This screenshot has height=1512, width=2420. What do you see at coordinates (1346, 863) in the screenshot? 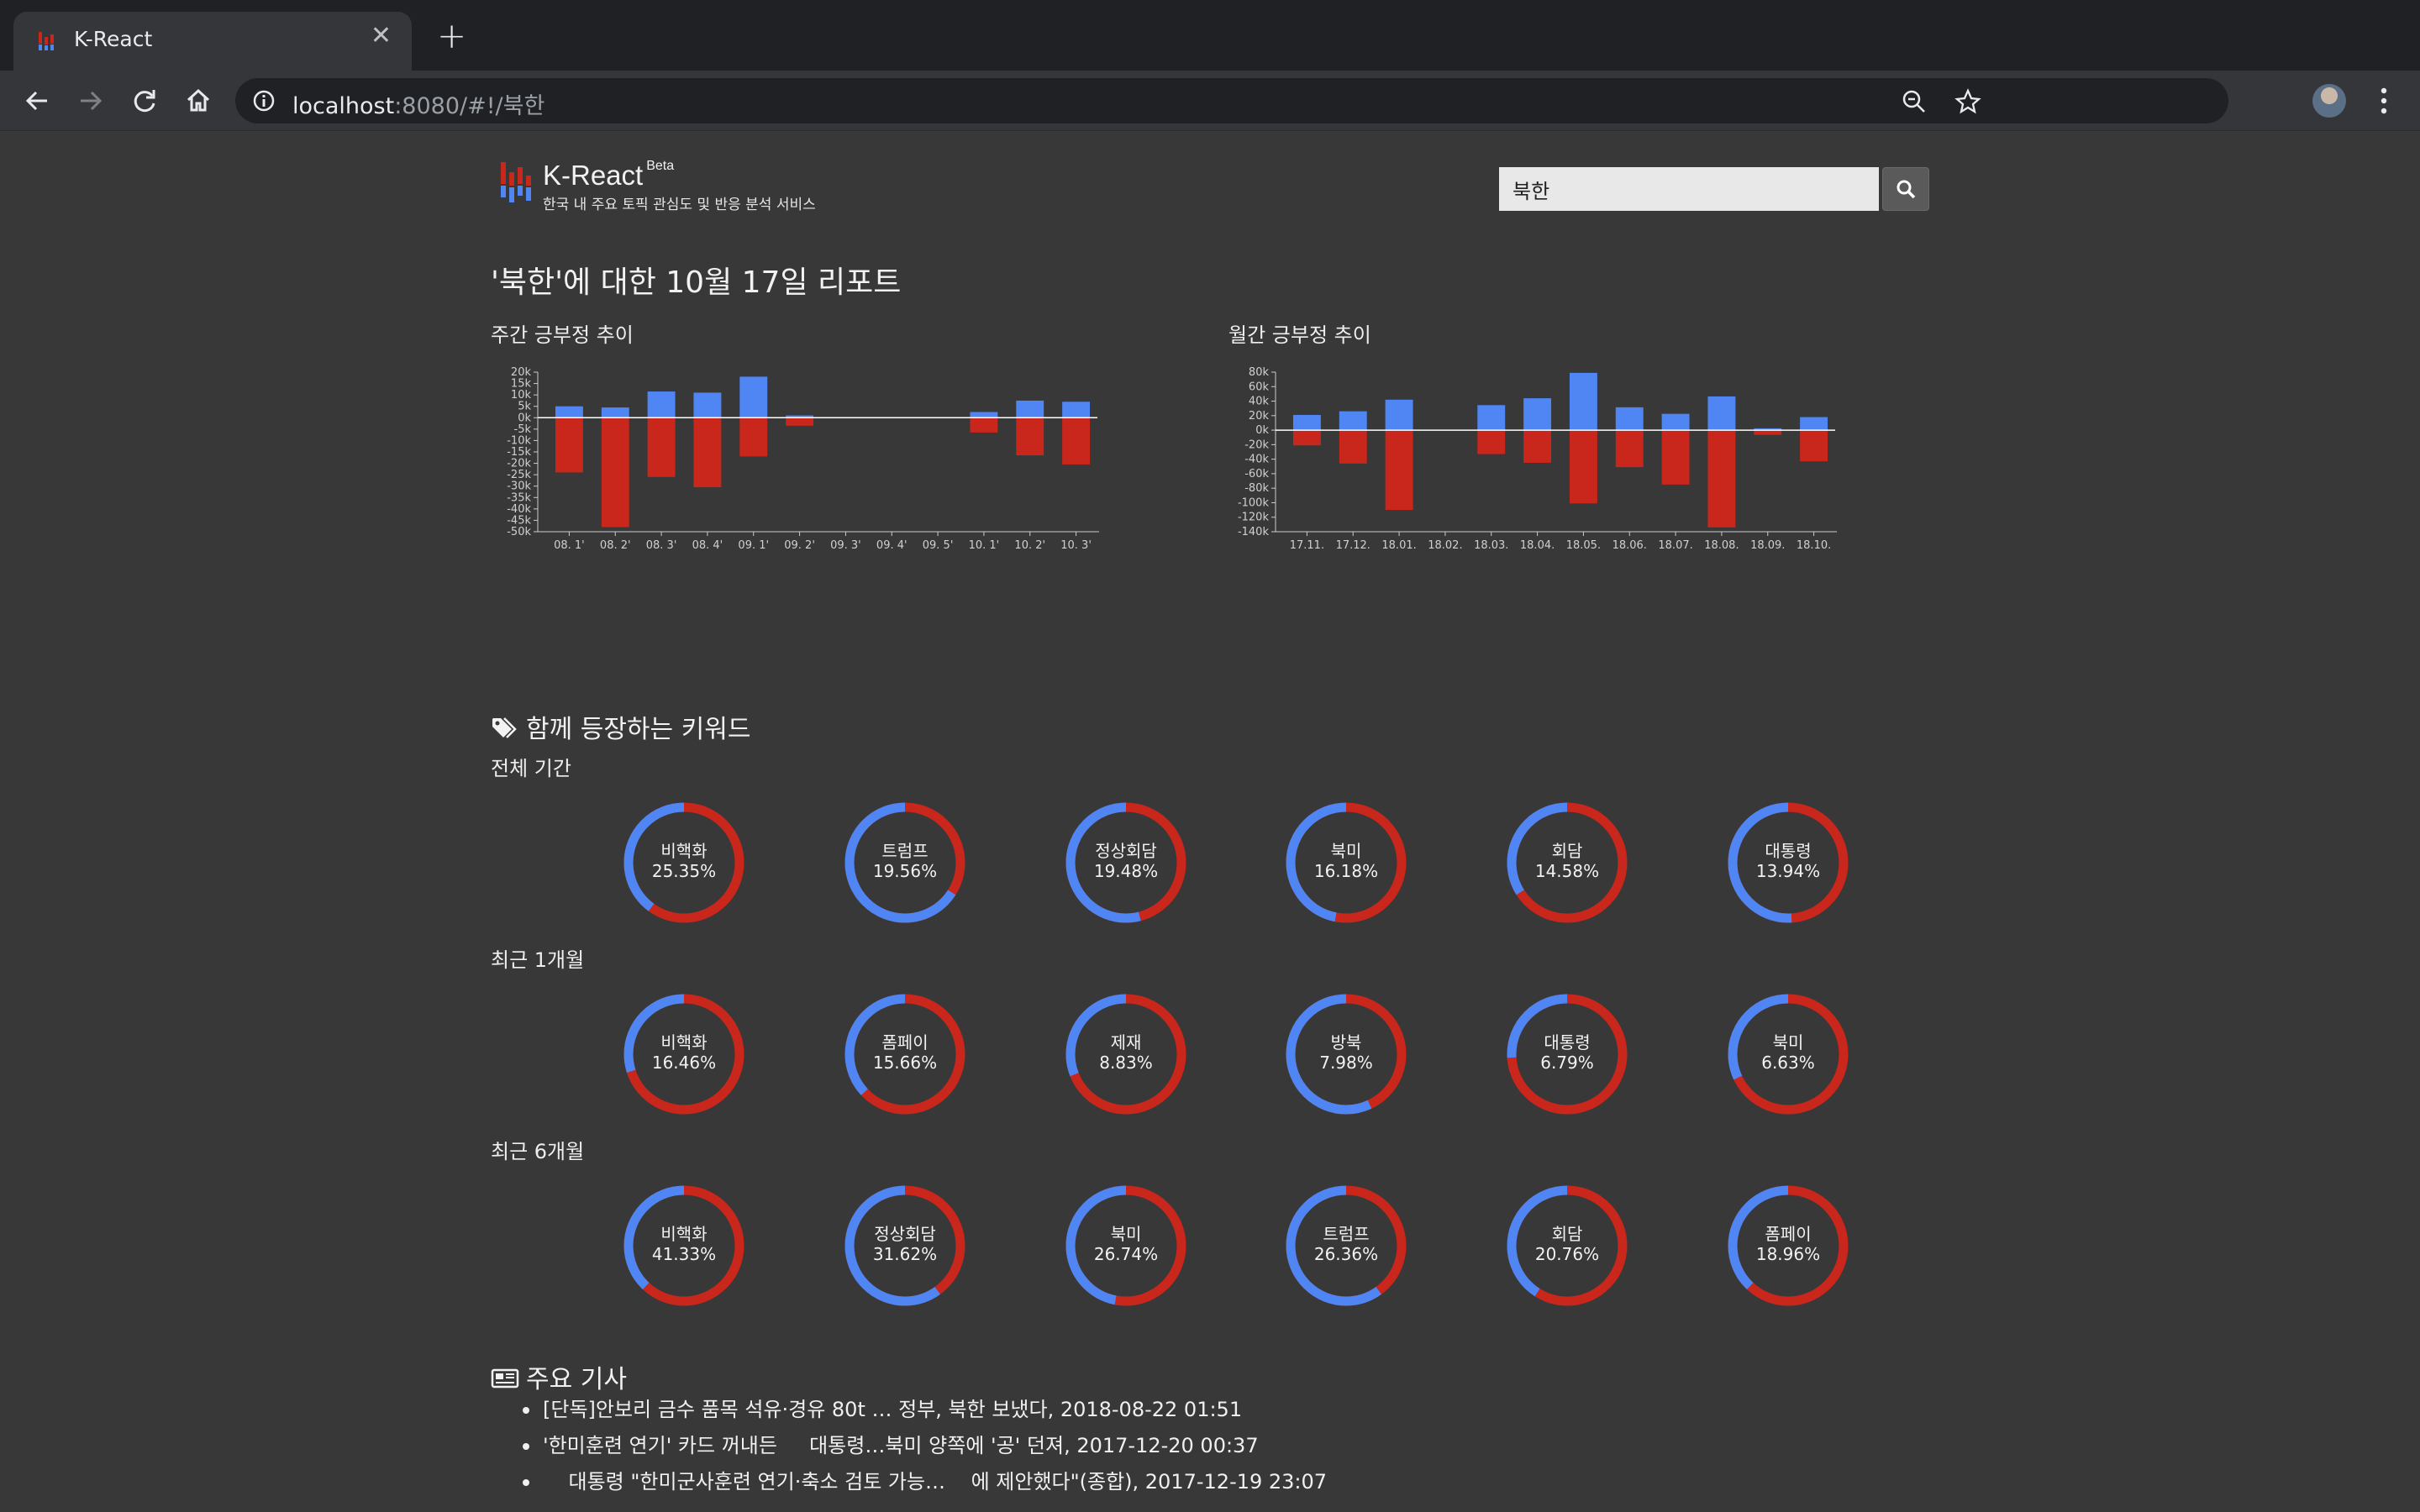
I see `keyword-donut: 북미 16.18%` at bounding box center [1346, 863].